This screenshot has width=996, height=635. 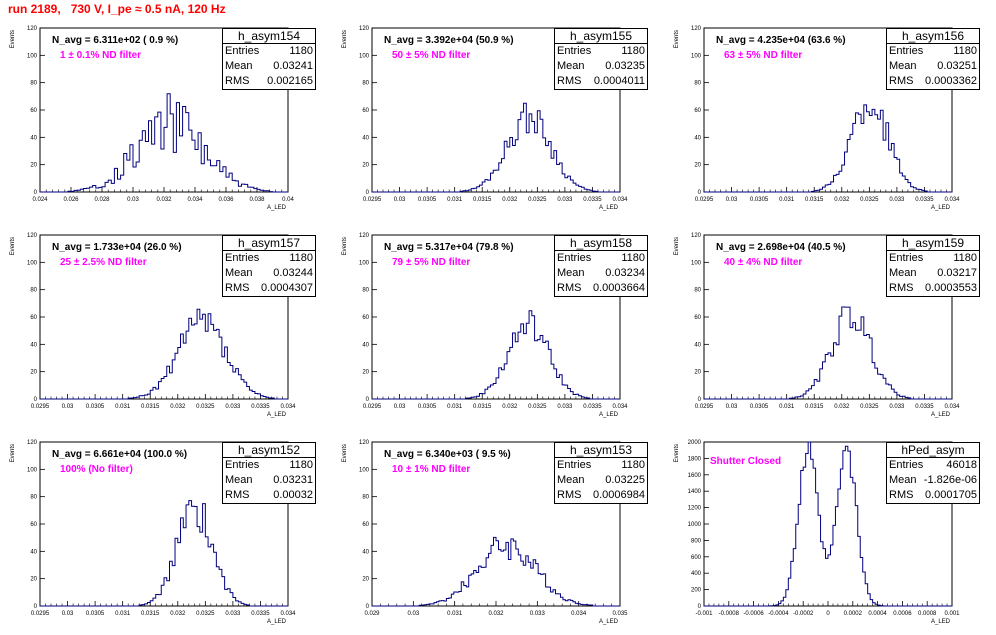 I want to click on histogram-name: h_asym158, so click(x=601, y=243).